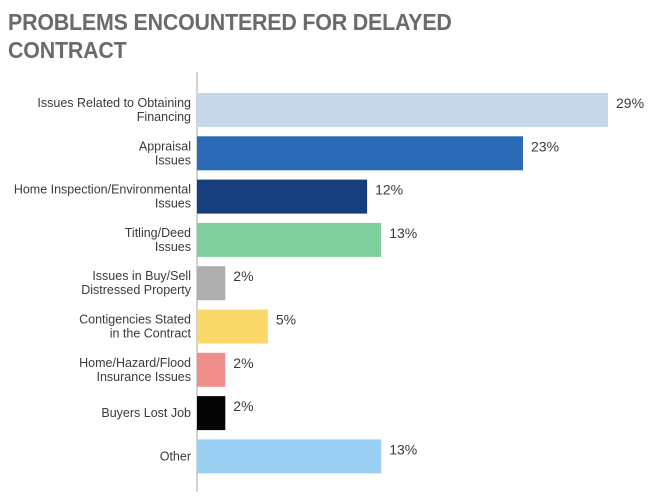 The height and width of the screenshot is (499, 650). Describe the element at coordinates (545, 146) in the screenshot. I see `value-label-1: 23%` at that location.